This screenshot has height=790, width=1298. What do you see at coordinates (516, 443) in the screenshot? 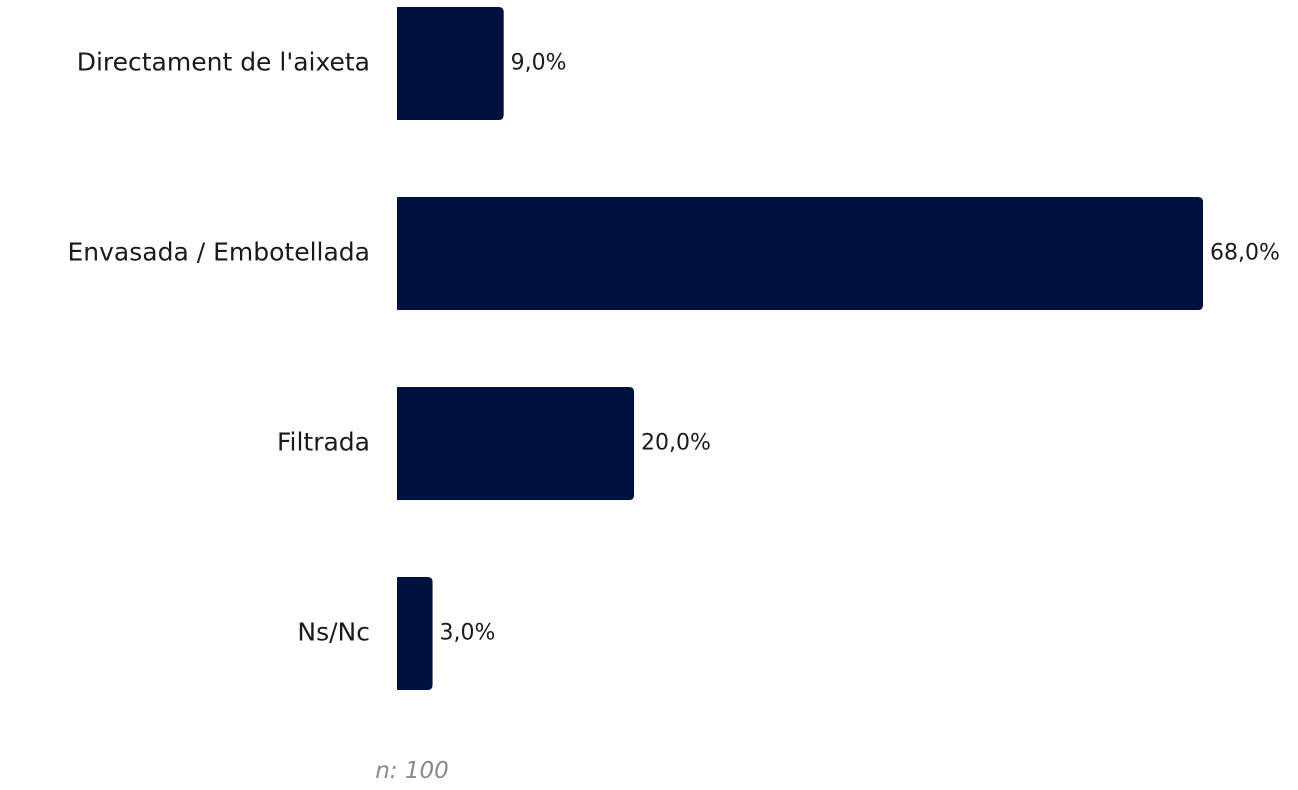
I see `bar-filtrada` at bounding box center [516, 443].